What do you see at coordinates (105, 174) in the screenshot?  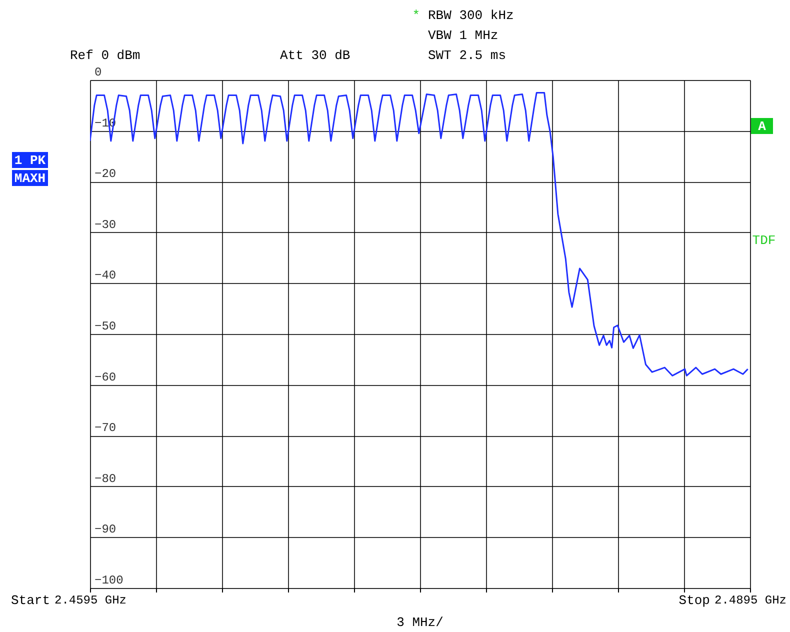 I see `y-tick-label: −20` at bounding box center [105, 174].